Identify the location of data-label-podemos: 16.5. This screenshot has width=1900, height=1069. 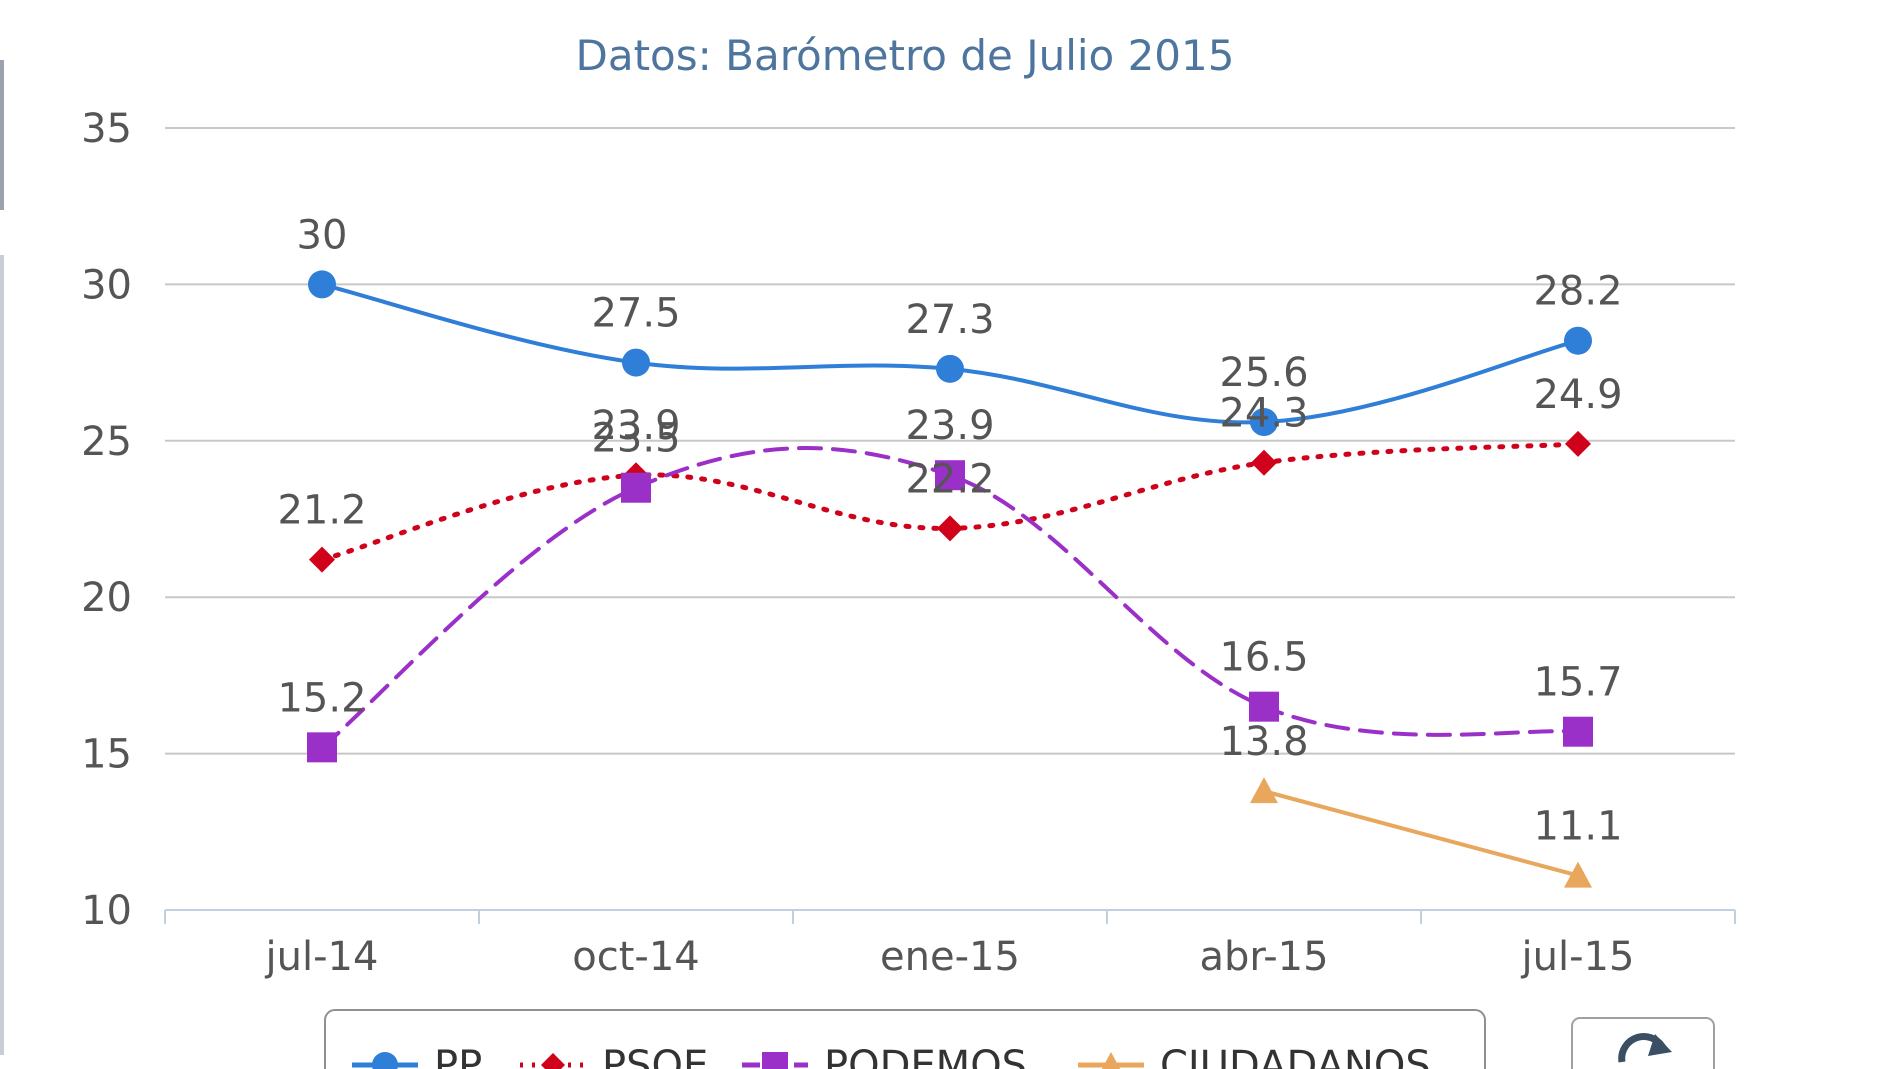
(1263, 658).